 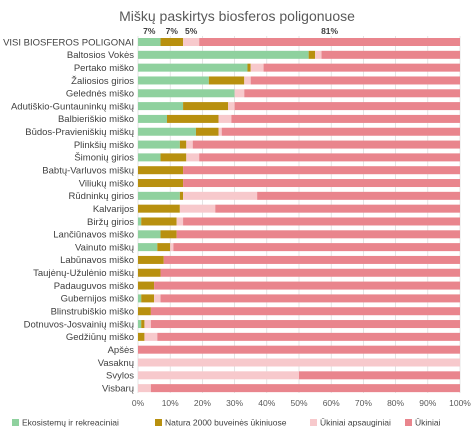 What do you see at coordinates (298, 403) in the screenshot?
I see `x-tick-label: 50%` at bounding box center [298, 403].